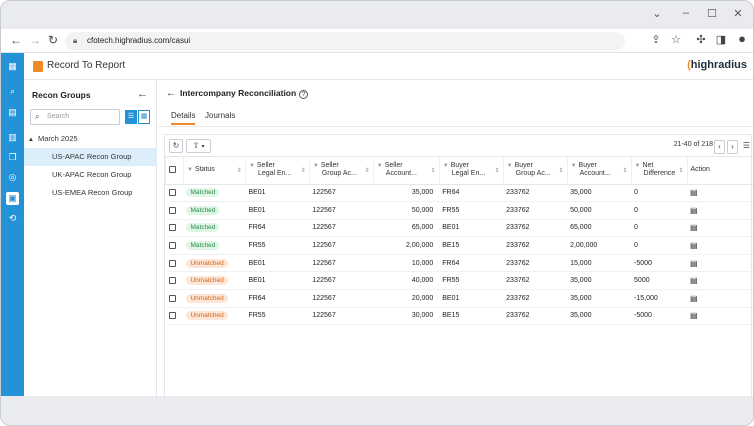 The image size is (754, 426). What do you see at coordinates (58, 116) in the screenshot?
I see `search-placeholder: Search` at bounding box center [58, 116].